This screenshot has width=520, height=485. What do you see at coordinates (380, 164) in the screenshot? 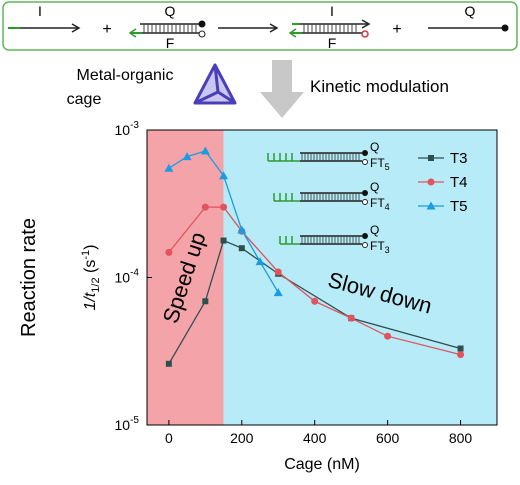
I see `inset-label: FT5` at bounding box center [380, 164].